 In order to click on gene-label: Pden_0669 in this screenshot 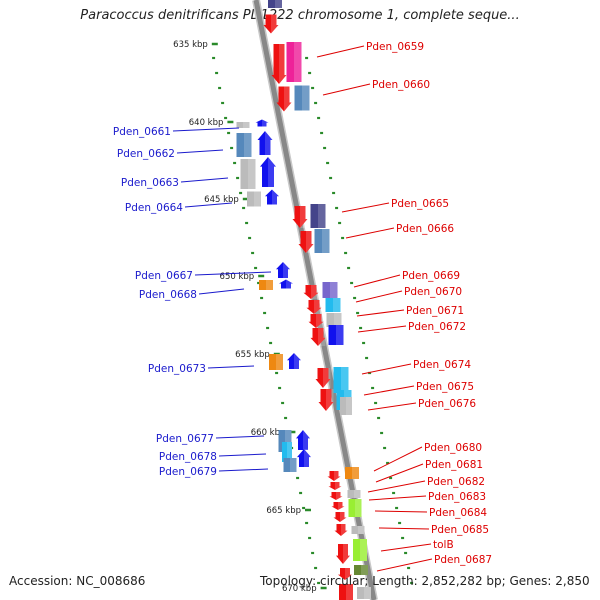, I will do `click(431, 276)`.